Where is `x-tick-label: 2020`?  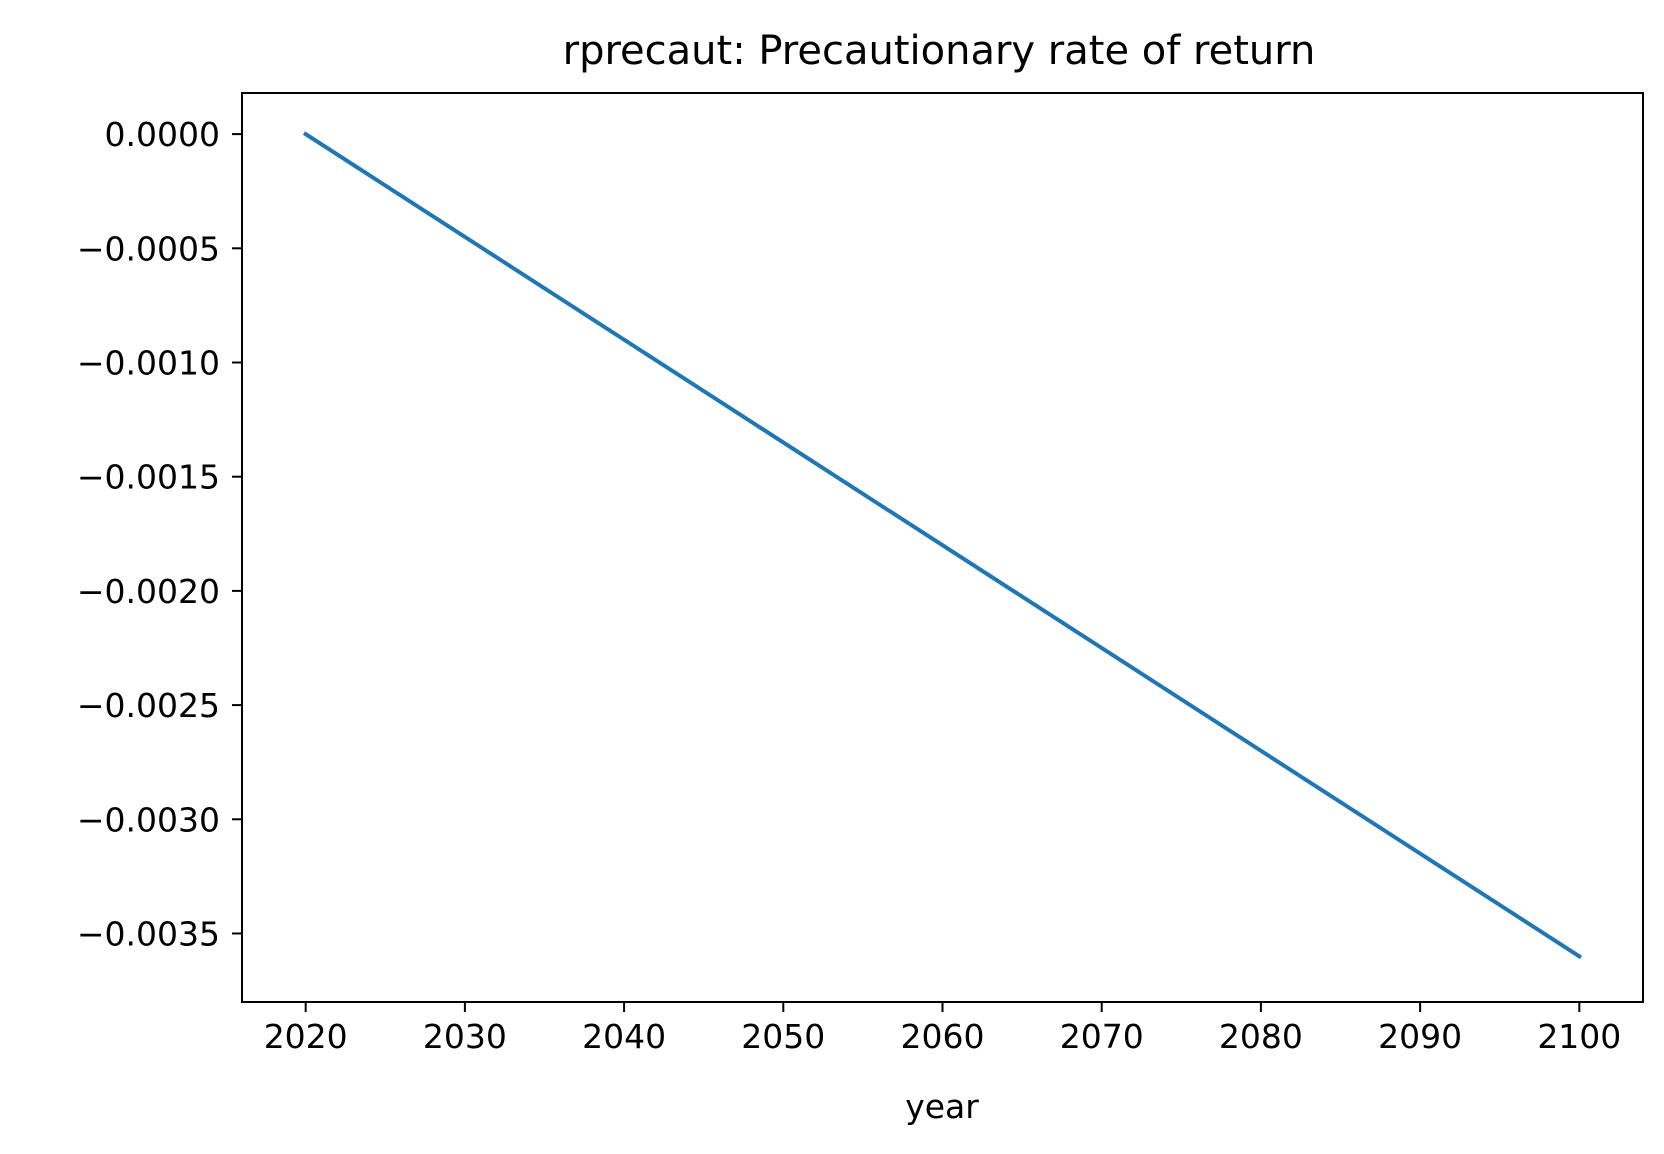
x-tick-label: 2020 is located at coordinates (306, 1036).